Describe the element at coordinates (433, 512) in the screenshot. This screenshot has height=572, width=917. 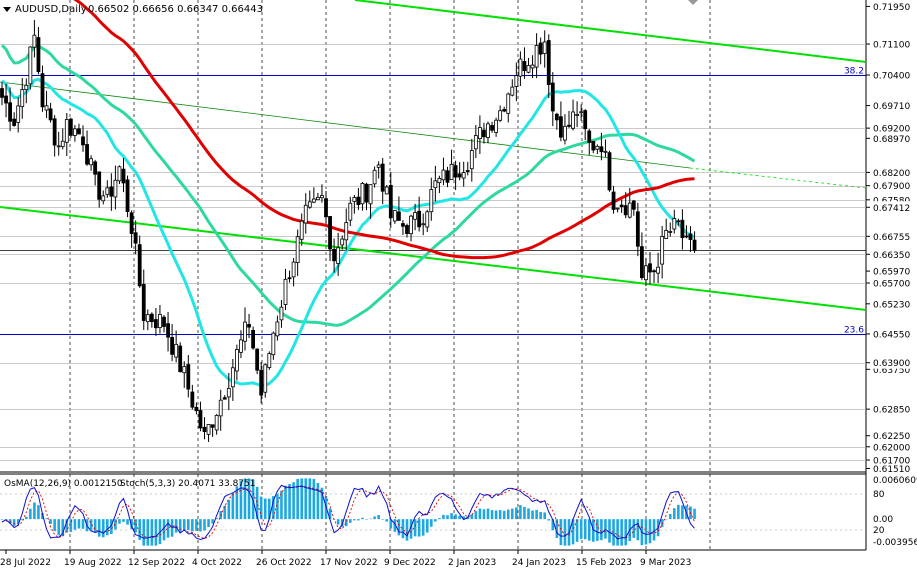
I see `stochastic-lines` at that location.